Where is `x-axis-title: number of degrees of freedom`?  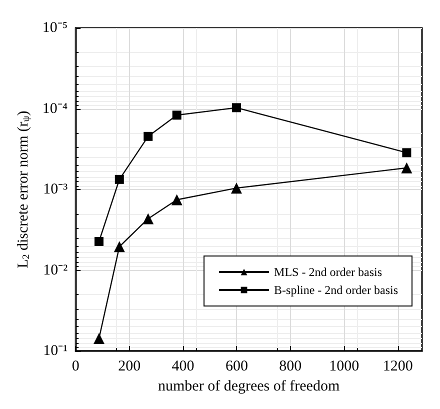
x-axis-title: number of degrees of freedom is located at coordinates (249, 386).